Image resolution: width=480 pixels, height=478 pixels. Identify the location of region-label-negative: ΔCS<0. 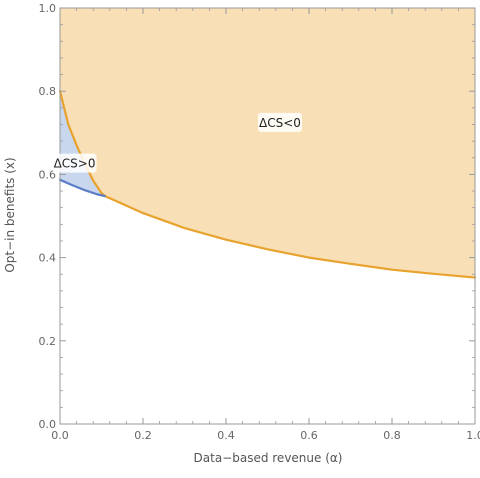
(280, 123).